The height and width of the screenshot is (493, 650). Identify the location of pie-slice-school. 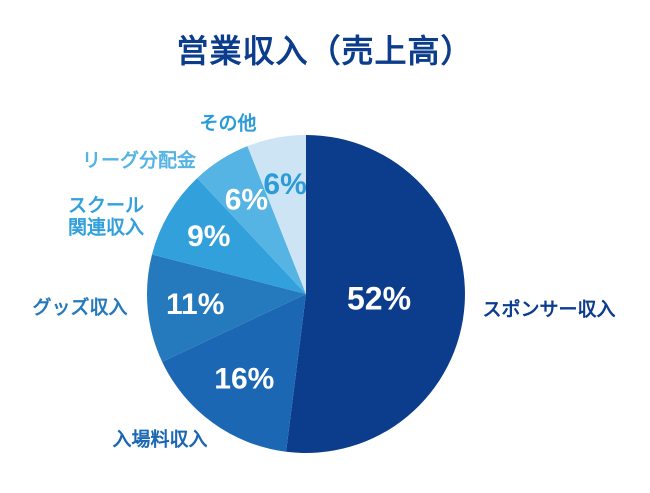
(229, 236).